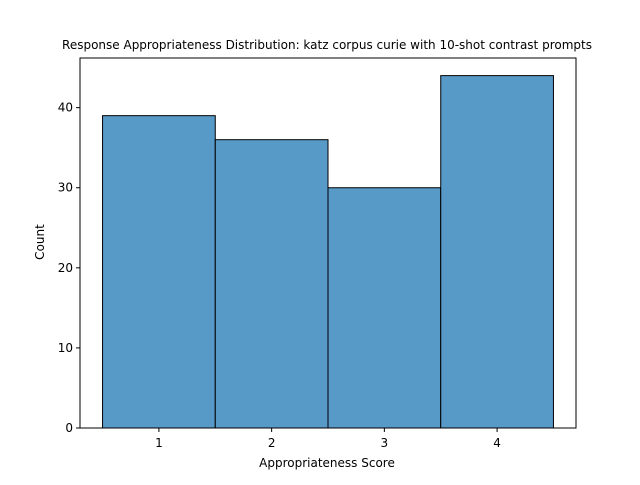 The image size is (640, 485). I want to click on x-tick-label-4: 4, so click(497, 443).